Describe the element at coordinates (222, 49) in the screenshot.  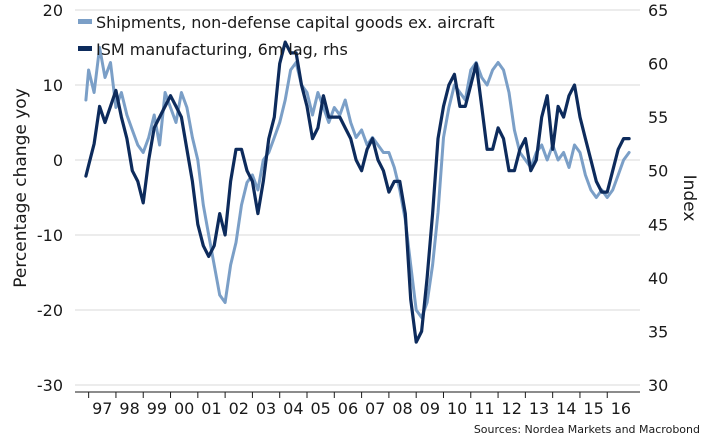
I see `legend-label-ism: ISM manufacturing, 6m lag, rhs` at that location.